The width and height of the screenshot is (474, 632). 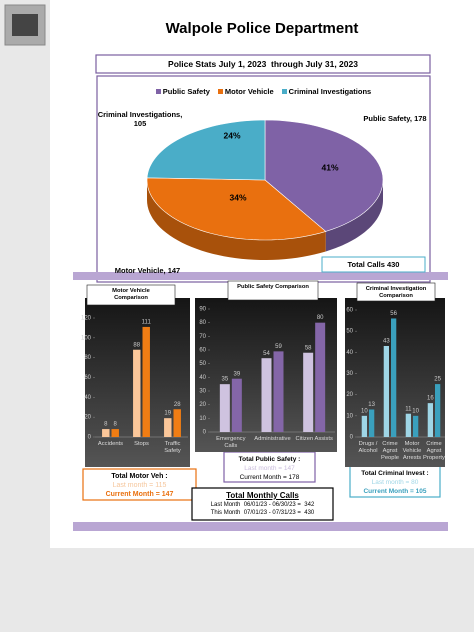 I want to click on x-tick-label: Stops, so click(x=141, y=444).